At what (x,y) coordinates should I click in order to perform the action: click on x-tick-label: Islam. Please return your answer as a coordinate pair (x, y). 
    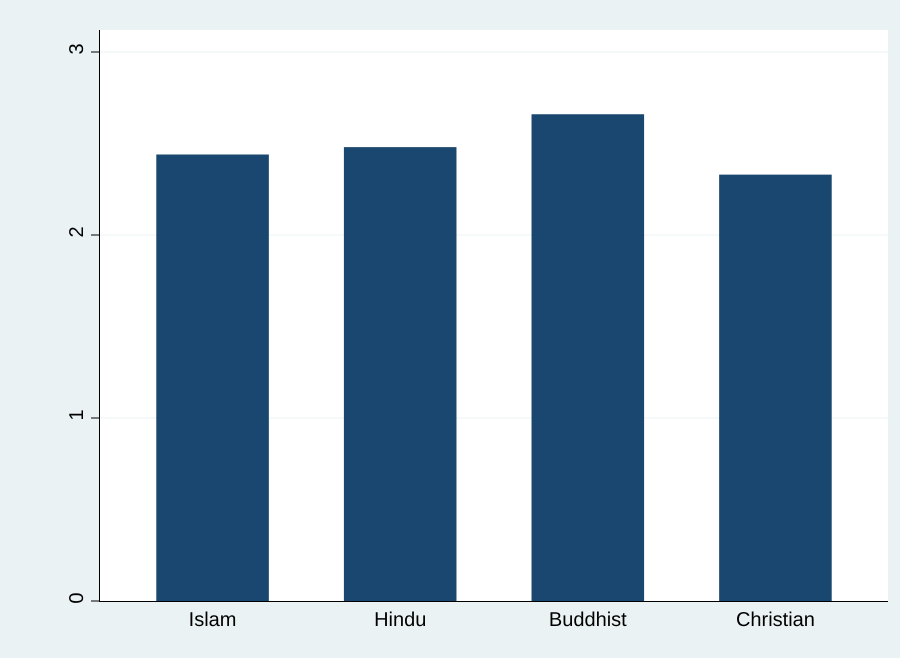
    Looking at the image, I should click on (212, 620).